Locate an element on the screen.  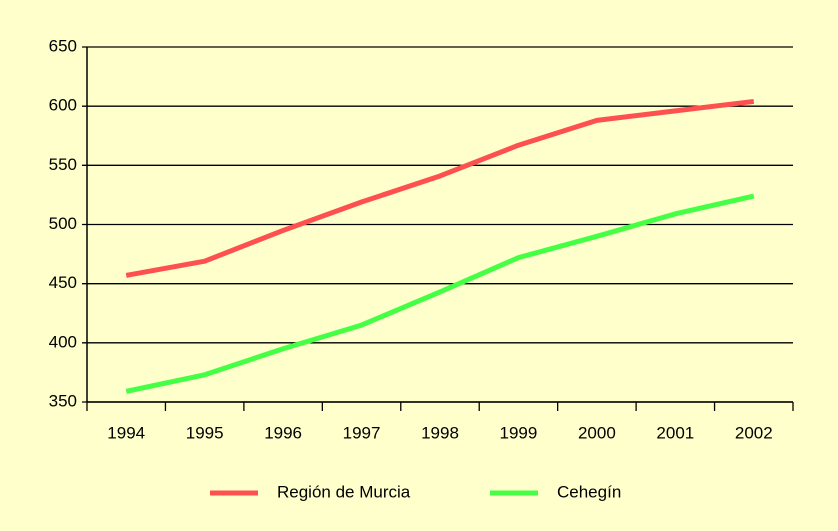
x-tick-label: 2000 is located at coordinates (597, 432).